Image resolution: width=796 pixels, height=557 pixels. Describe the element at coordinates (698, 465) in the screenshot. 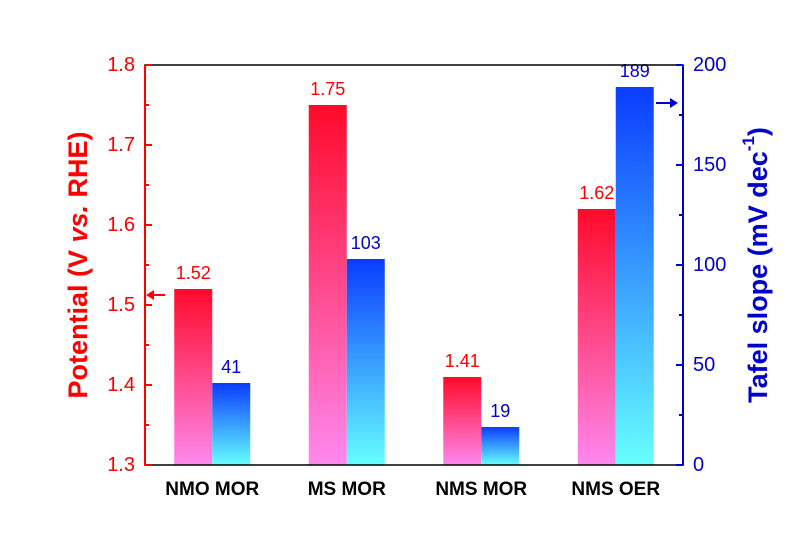

I see `right-tick-label: 0` at that location.